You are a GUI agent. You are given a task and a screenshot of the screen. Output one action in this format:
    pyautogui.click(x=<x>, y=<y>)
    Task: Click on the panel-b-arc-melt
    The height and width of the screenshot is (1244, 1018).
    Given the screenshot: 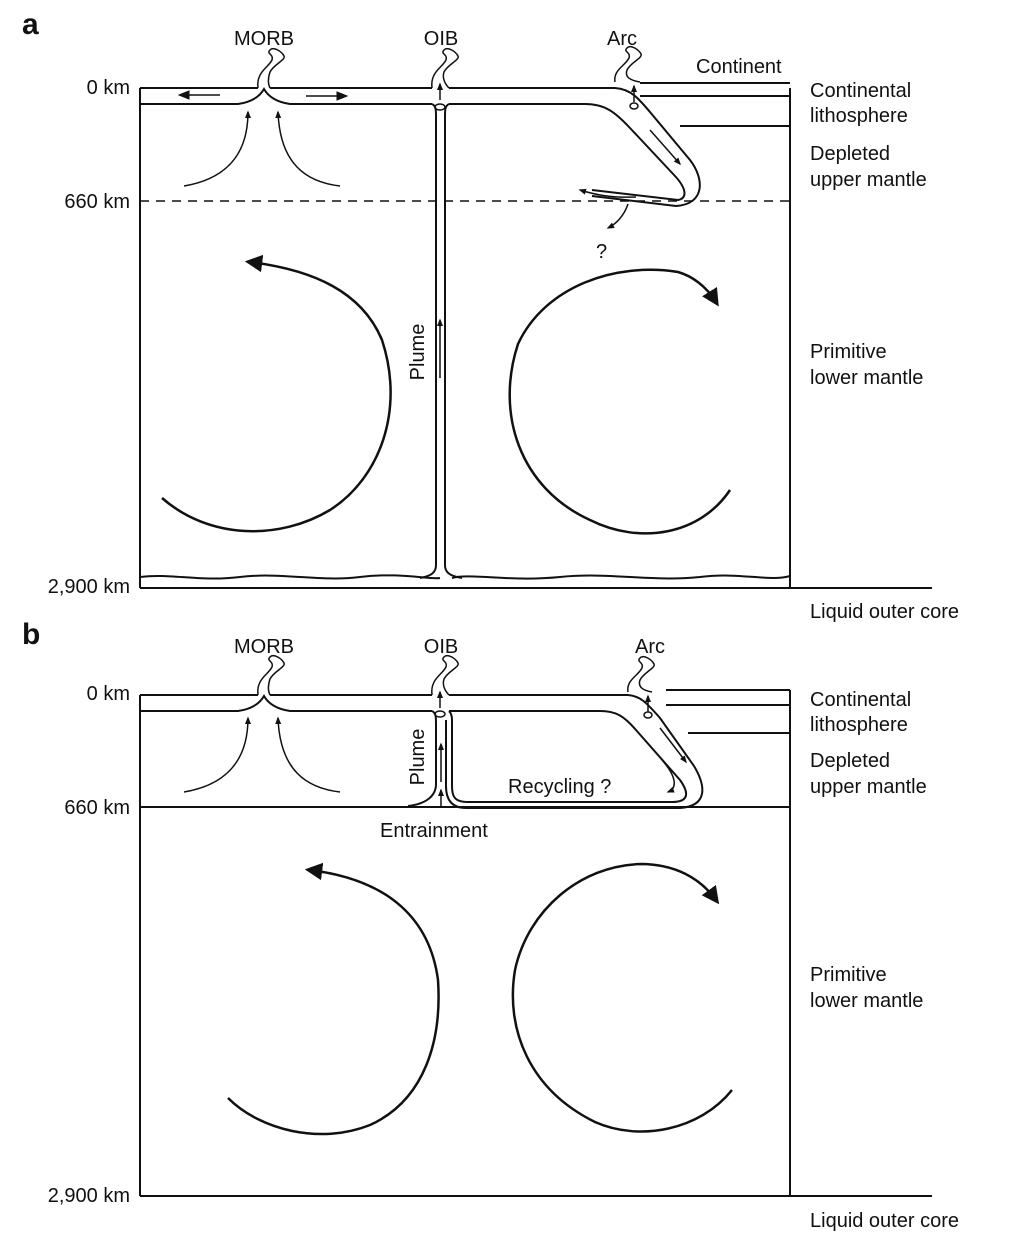 What is the action you would take?
    pyautogui.click(x=648, y=715)
    